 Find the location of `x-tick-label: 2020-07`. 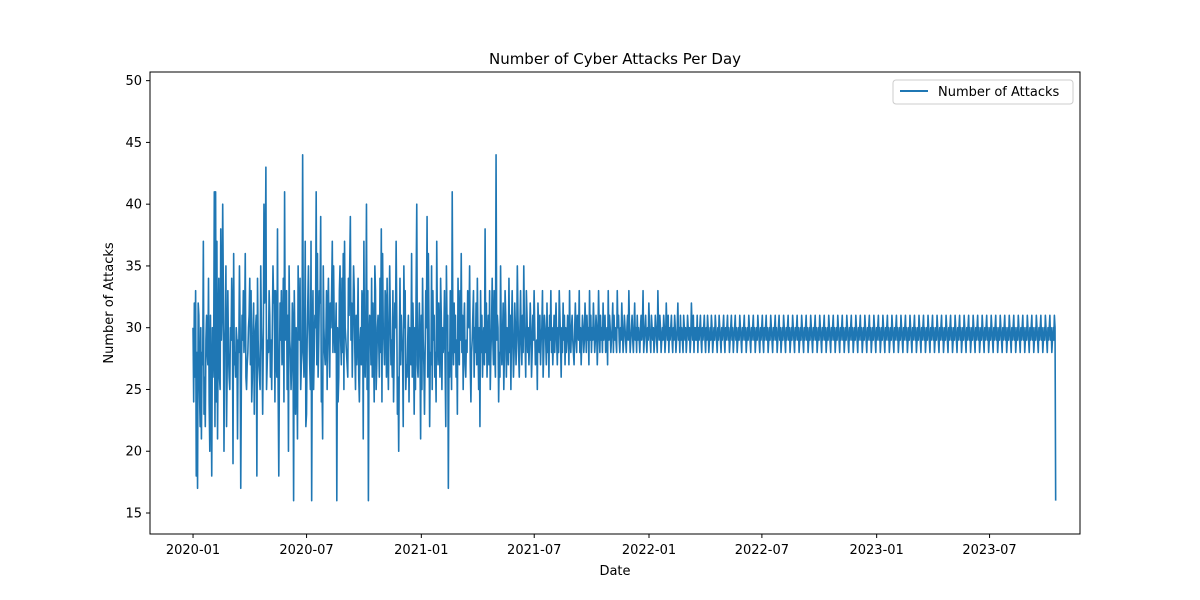

x-tick-label: 2020-07 is located at coordinates (306, 550).